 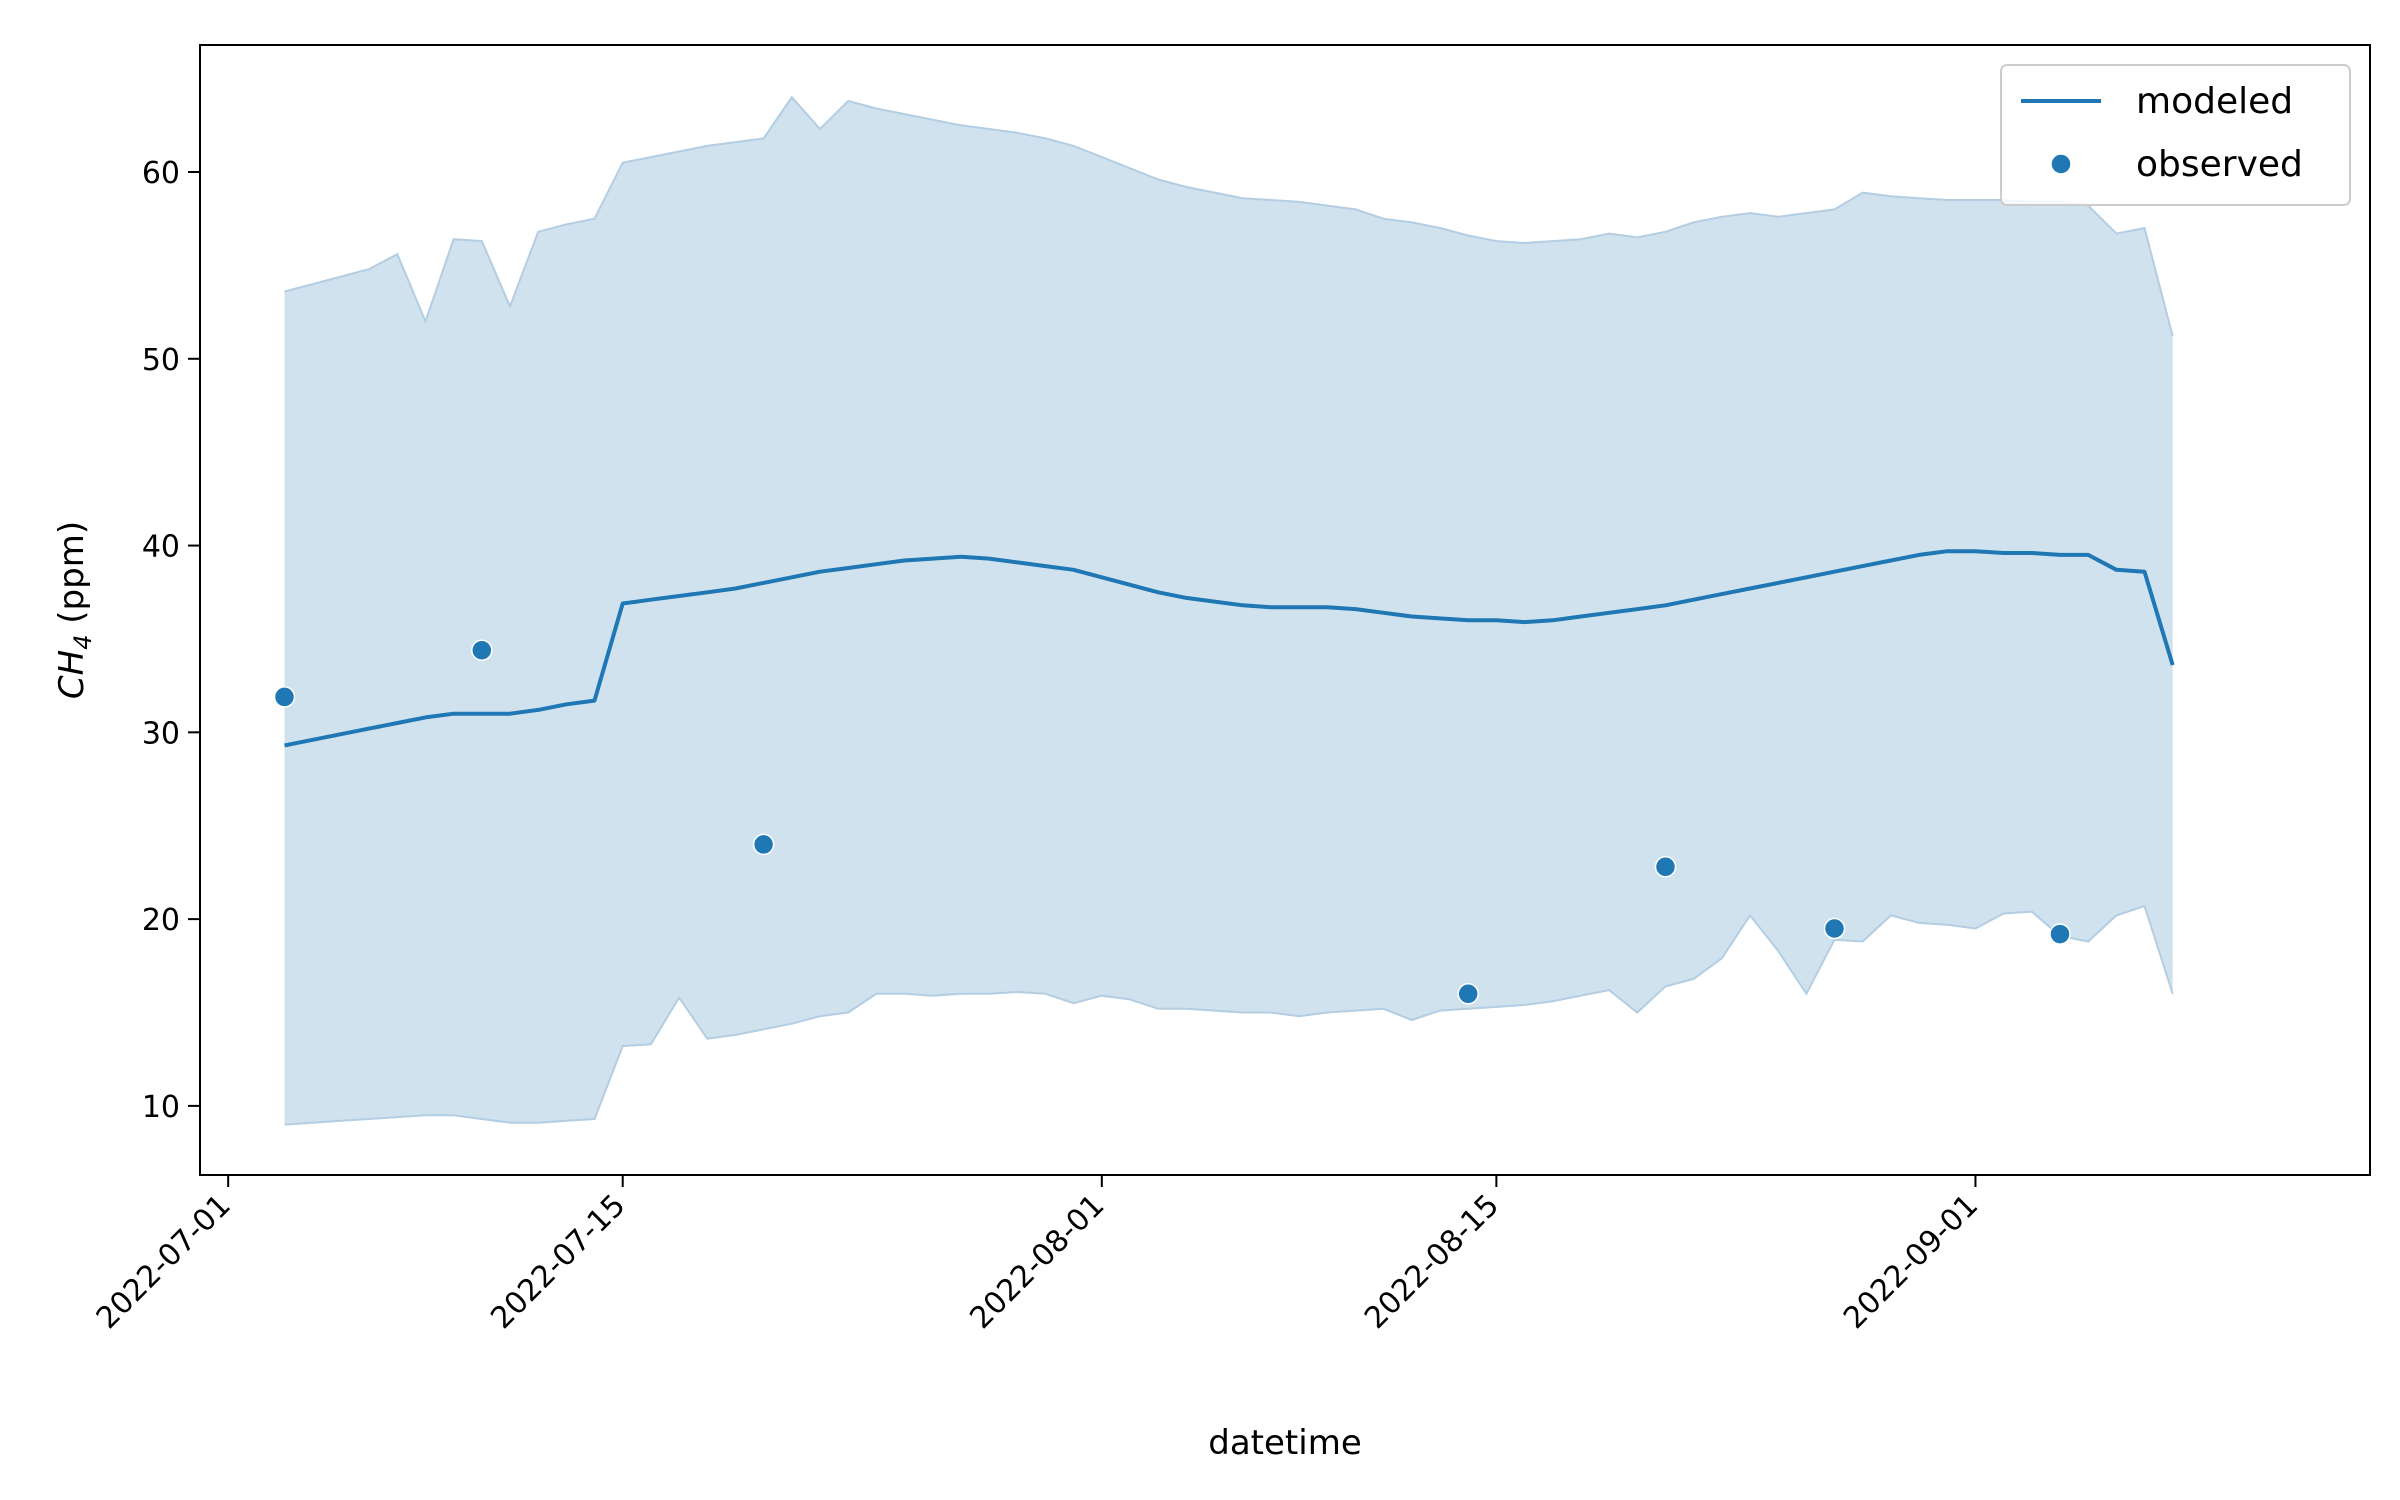 I want to click on band-lower-edge, so click(x=1229, y=1015).